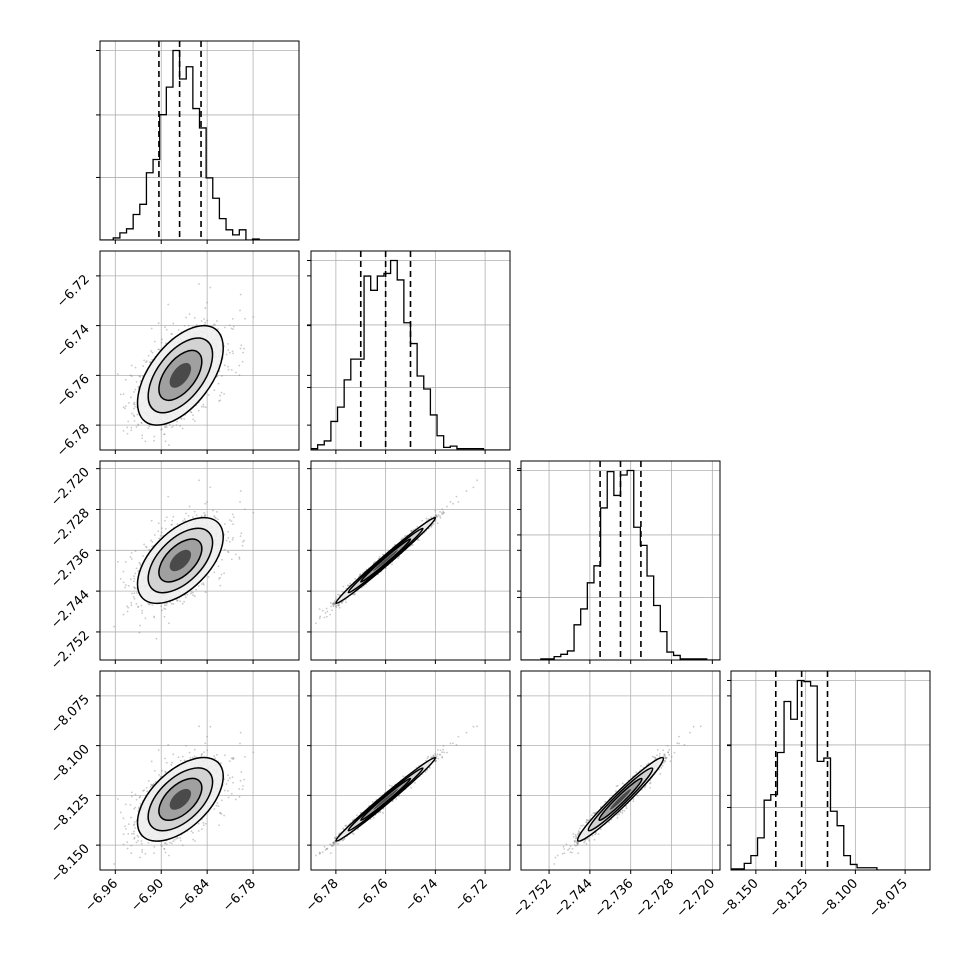 The image size is (970, 970). Describe the element at coordinates (180, 375) in the screenshot. I see `density-contour` at that location.